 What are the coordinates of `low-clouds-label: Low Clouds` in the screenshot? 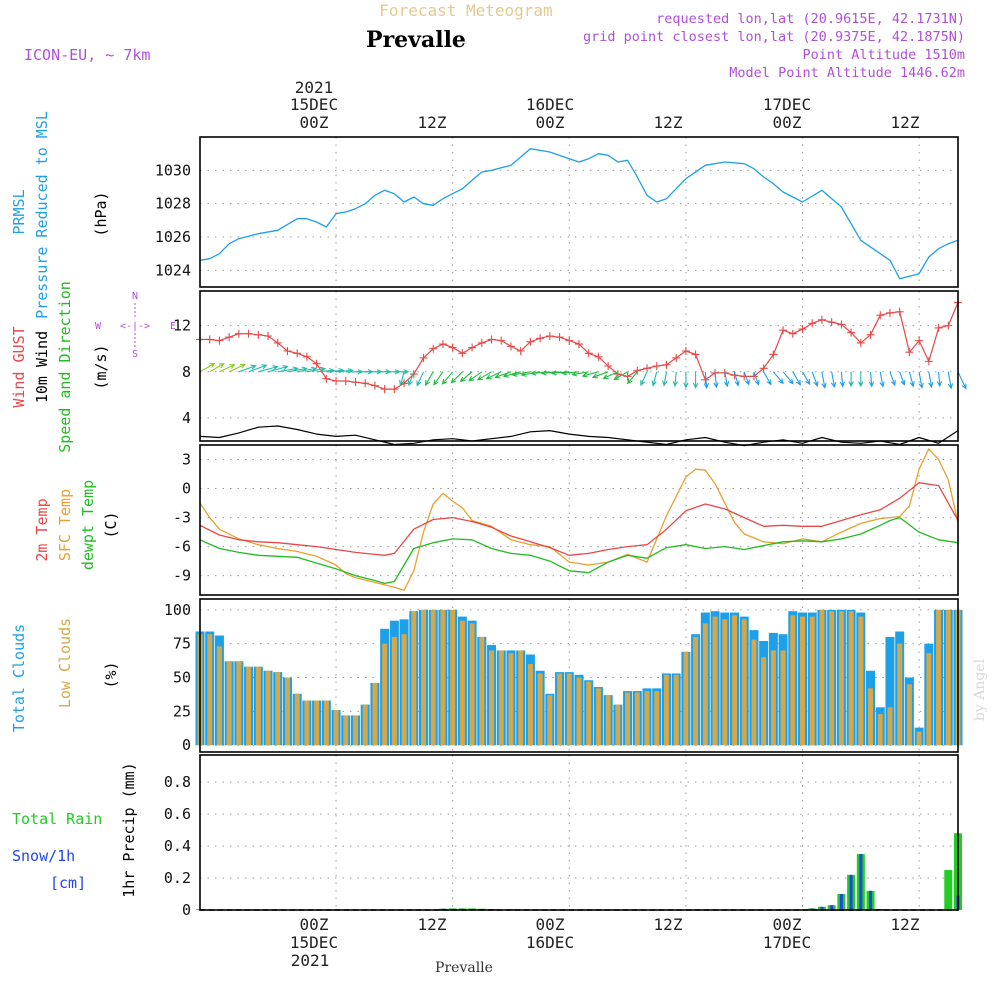 It's located at (65, 663).